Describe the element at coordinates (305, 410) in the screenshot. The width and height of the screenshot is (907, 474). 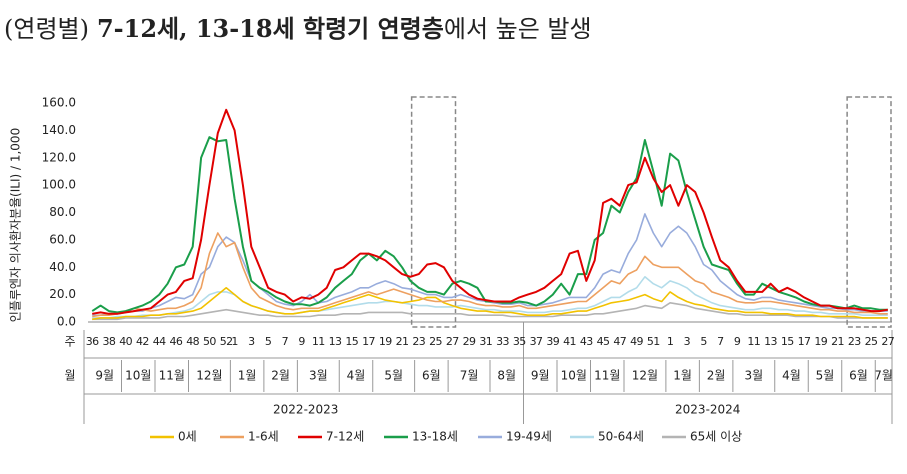
I see `season-label: 2022-2023` at that location.